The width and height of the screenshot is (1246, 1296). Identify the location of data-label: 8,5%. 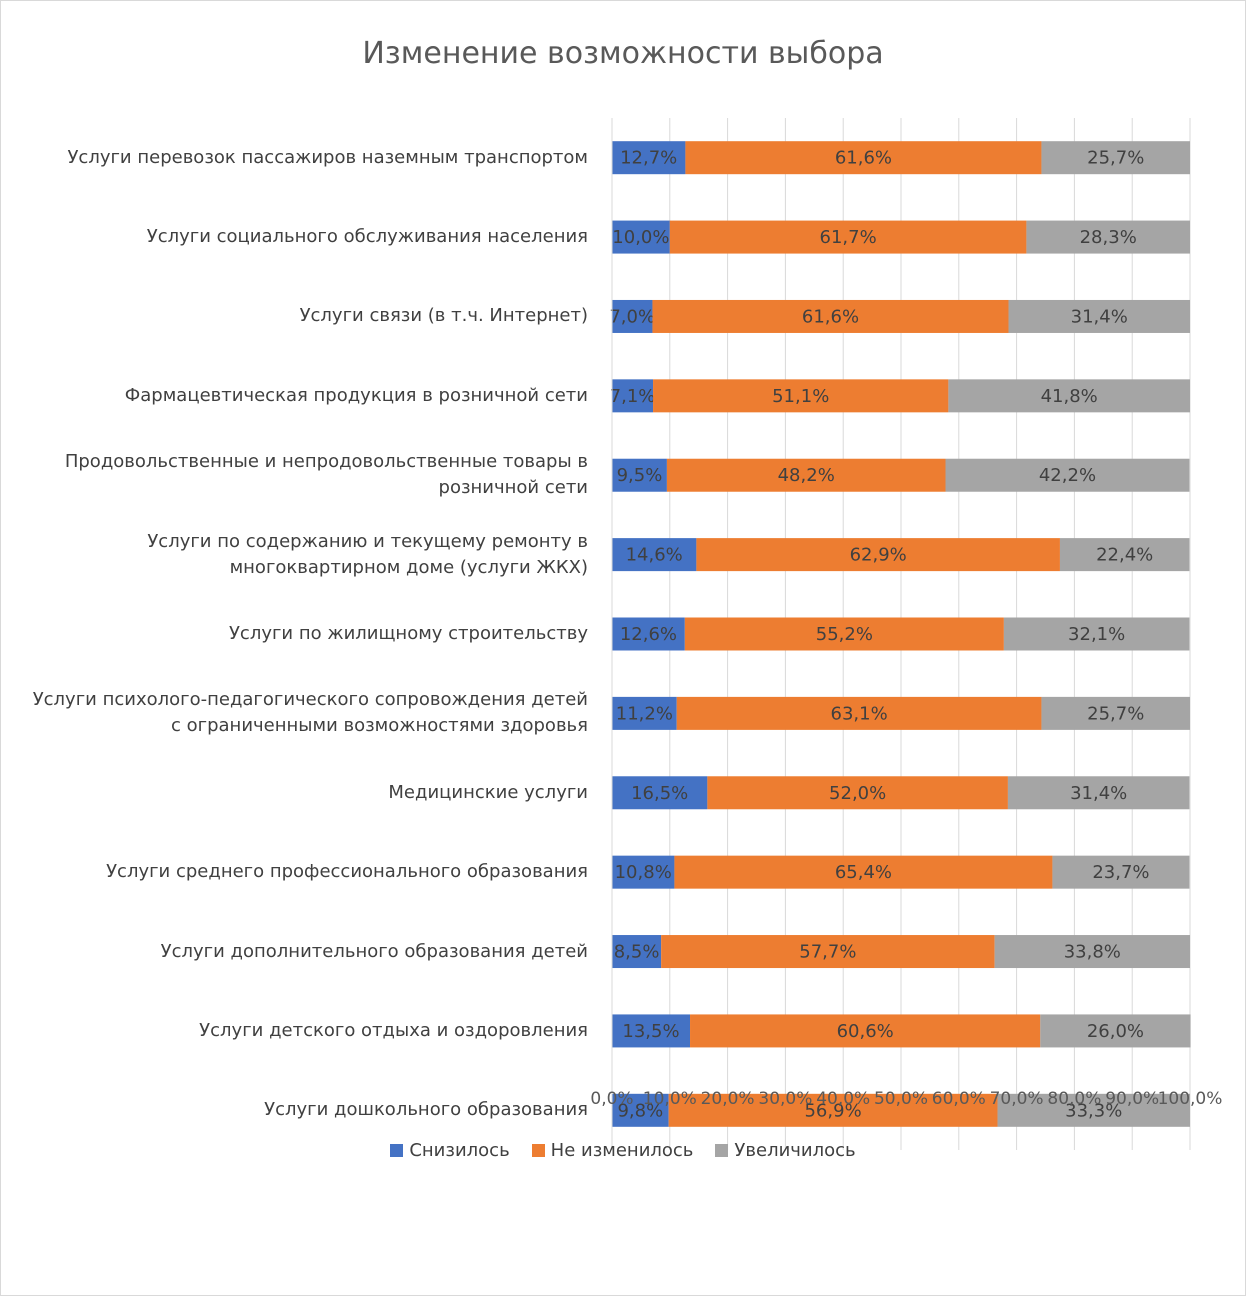
(637, 952).